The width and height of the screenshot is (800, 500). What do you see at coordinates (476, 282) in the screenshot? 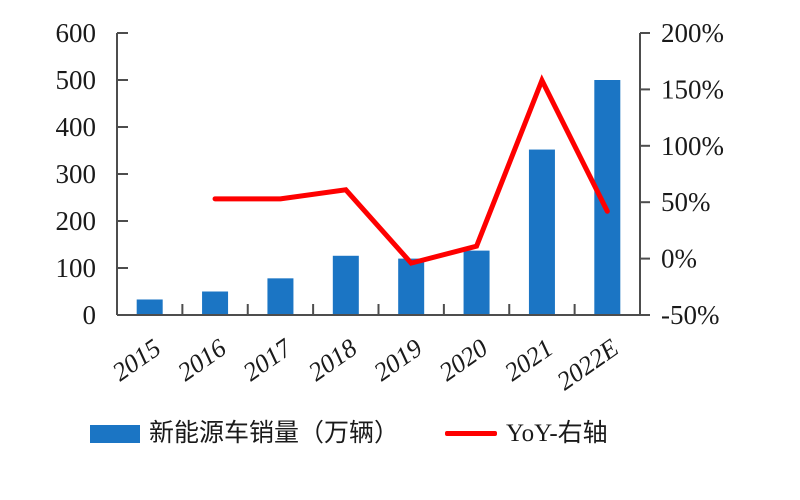
I see `bar-2020` at bounding box center [476, 282].